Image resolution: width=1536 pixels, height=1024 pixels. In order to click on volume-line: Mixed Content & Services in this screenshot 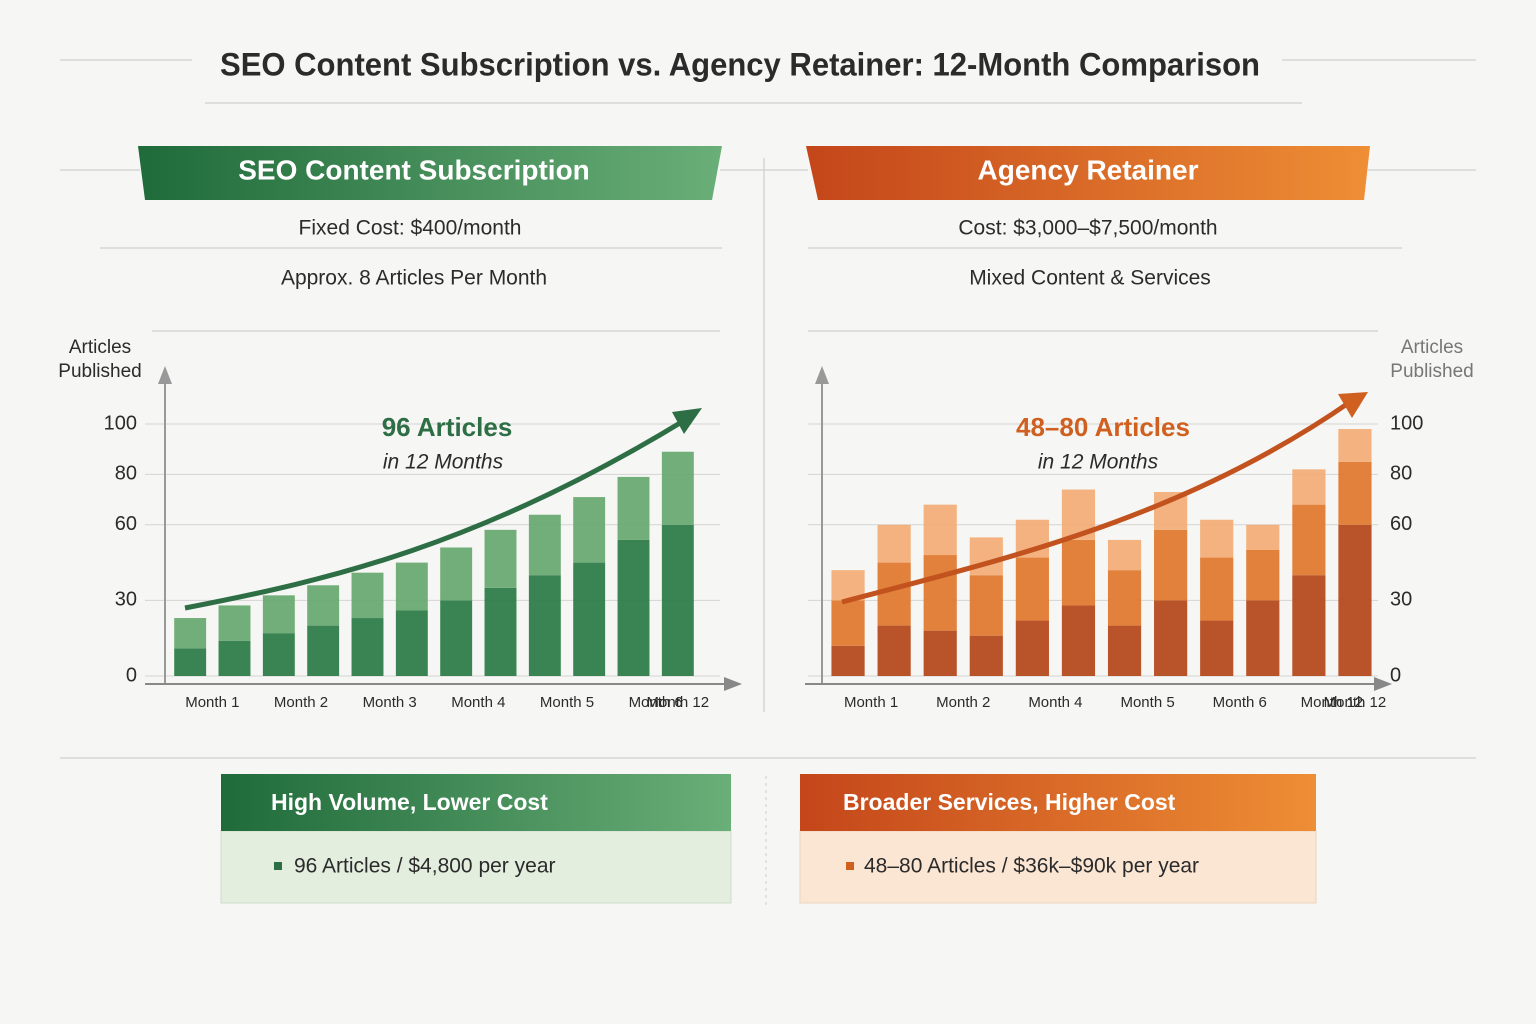, I will do `click(1090, 278)`.